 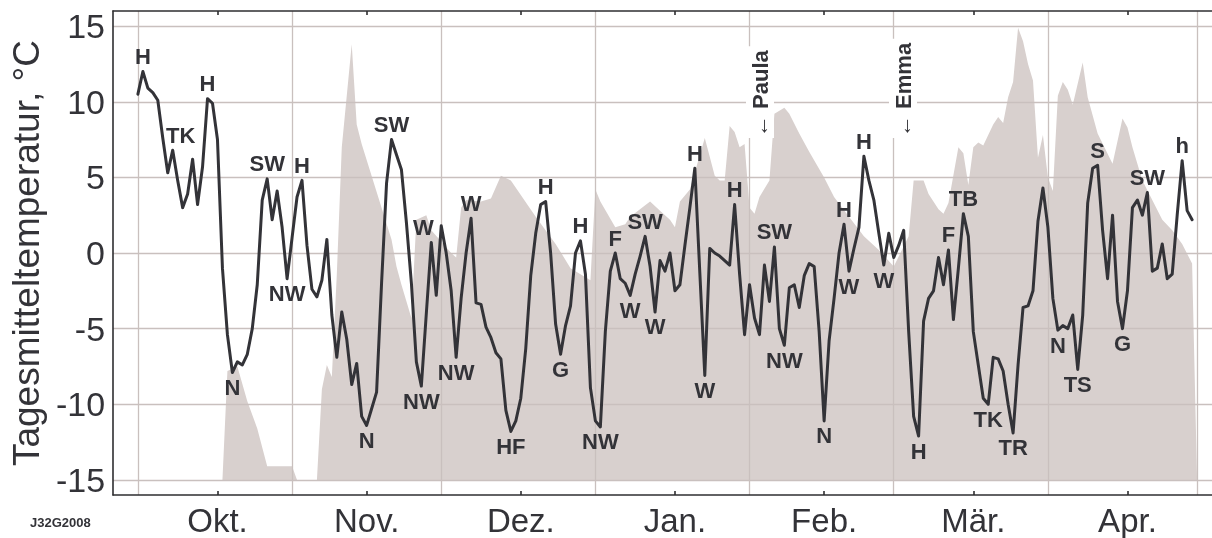 I want to click on x-tick-label: Nov., so click(x=366, y=520).